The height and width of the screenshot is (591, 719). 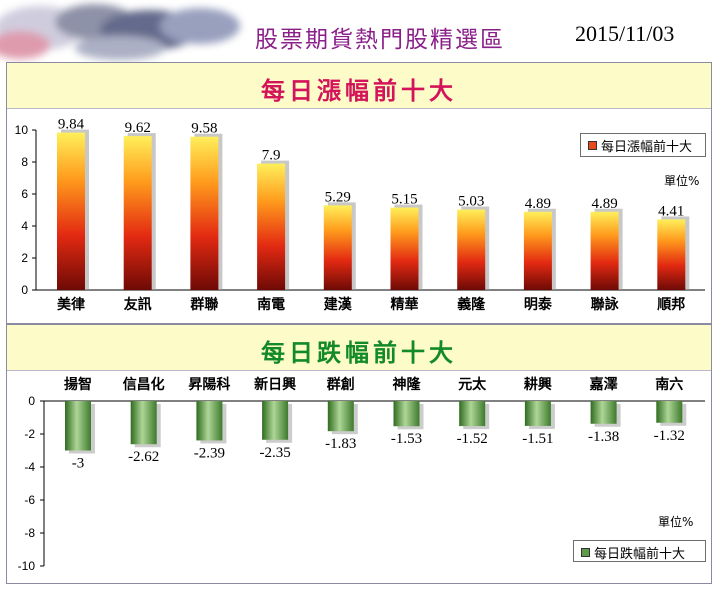 I want to click on losers-value-label: -2.39, so click(x=209, y=453).